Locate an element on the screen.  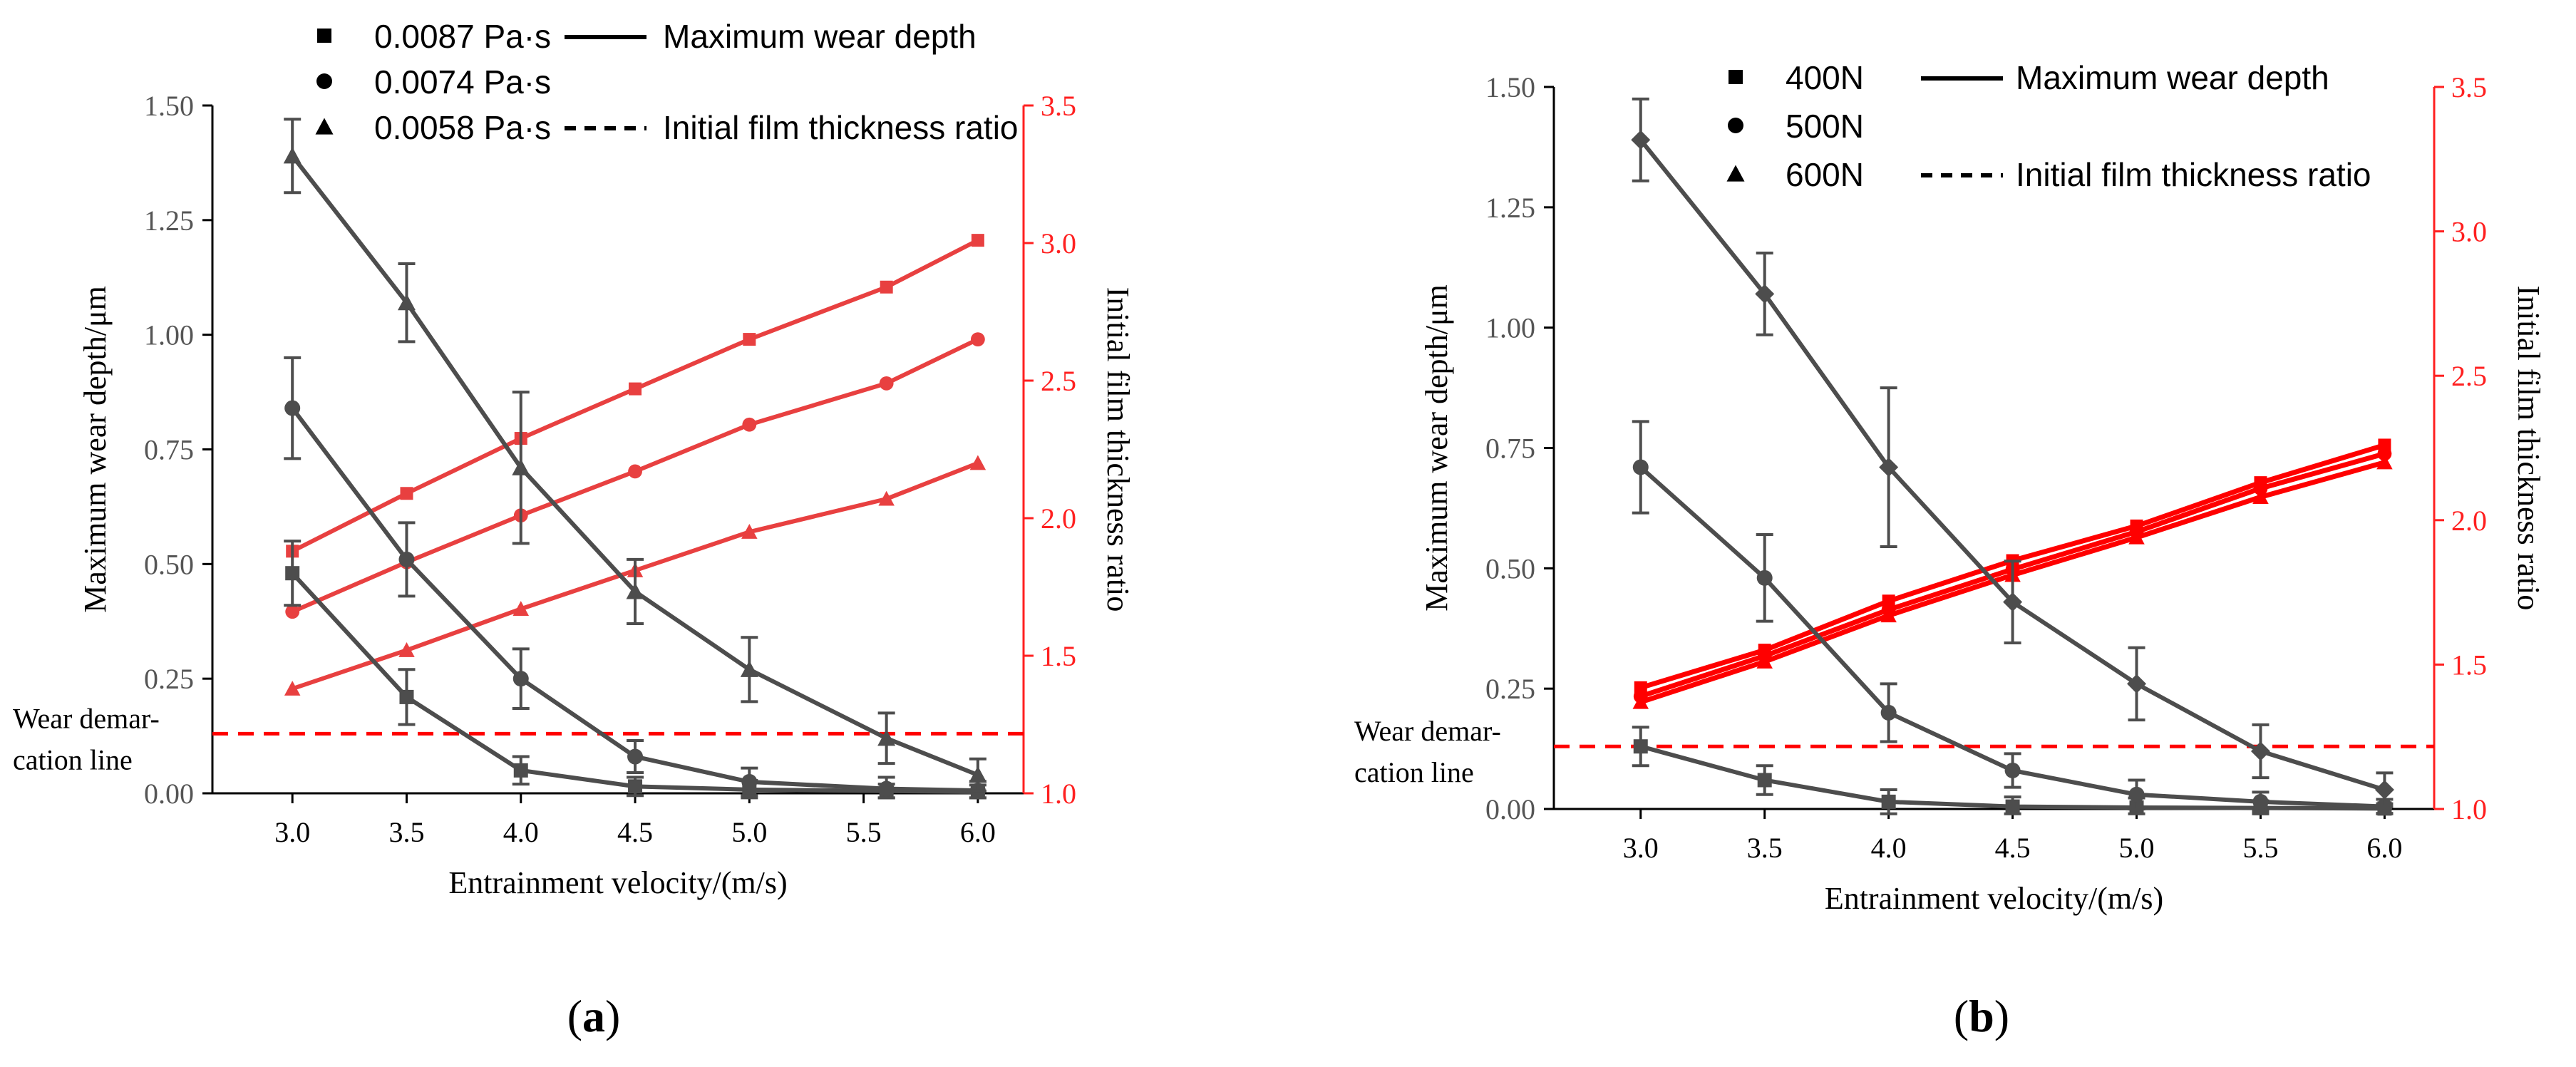
legend-entry-label: 0.0058 Pa·s is located at coordinates (462, 127).